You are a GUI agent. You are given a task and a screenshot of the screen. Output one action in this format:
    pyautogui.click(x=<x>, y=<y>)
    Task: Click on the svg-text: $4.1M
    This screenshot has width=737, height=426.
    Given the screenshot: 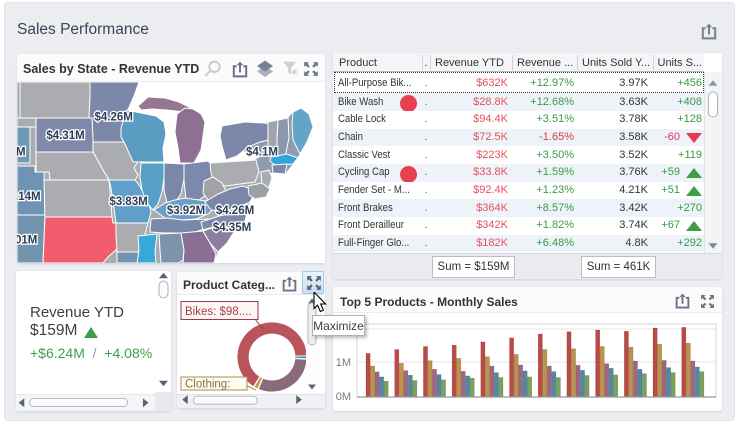 What is the action you would take?
    pyautogui.click(x=262, y=153)
    